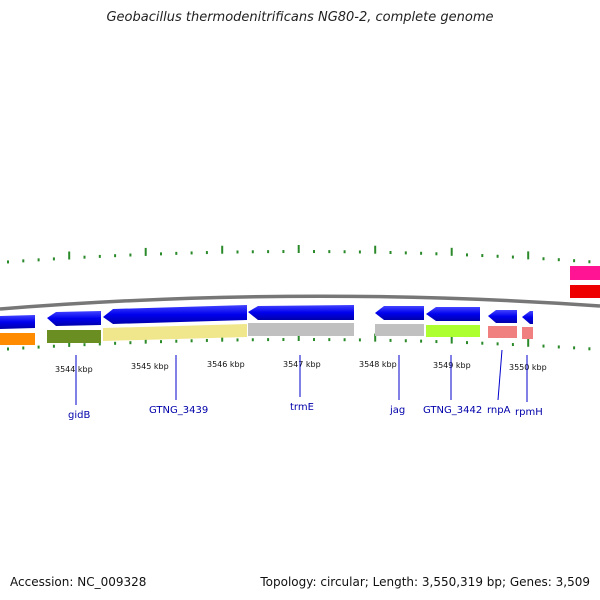 The image size is (600, 600). What do you see at coordinates (399, 330) in the screenshot?
I see `cog-block-jag` at bounding box center [399, 330].